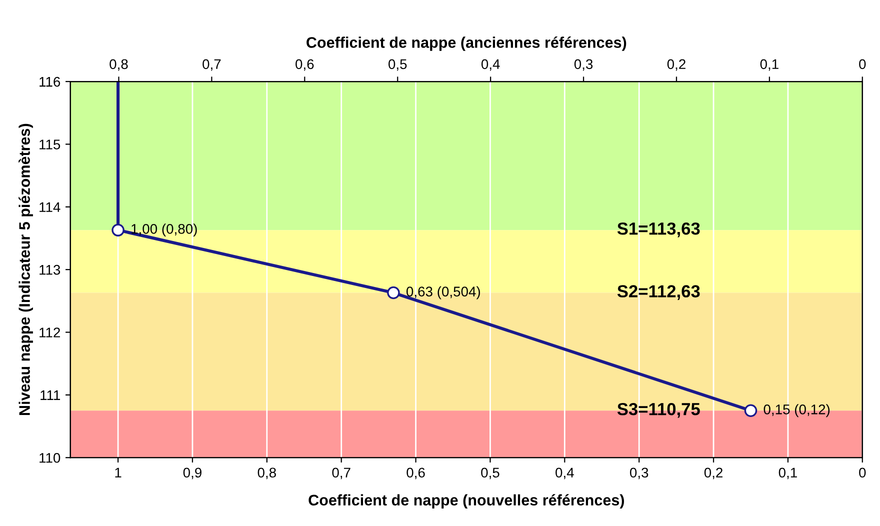 Image resolution: width=880 pixels, height=526 pixels. Describe the element at coordinates (490, 474) in the screenshot. I see `x-tick-label: 0,5` at that location.